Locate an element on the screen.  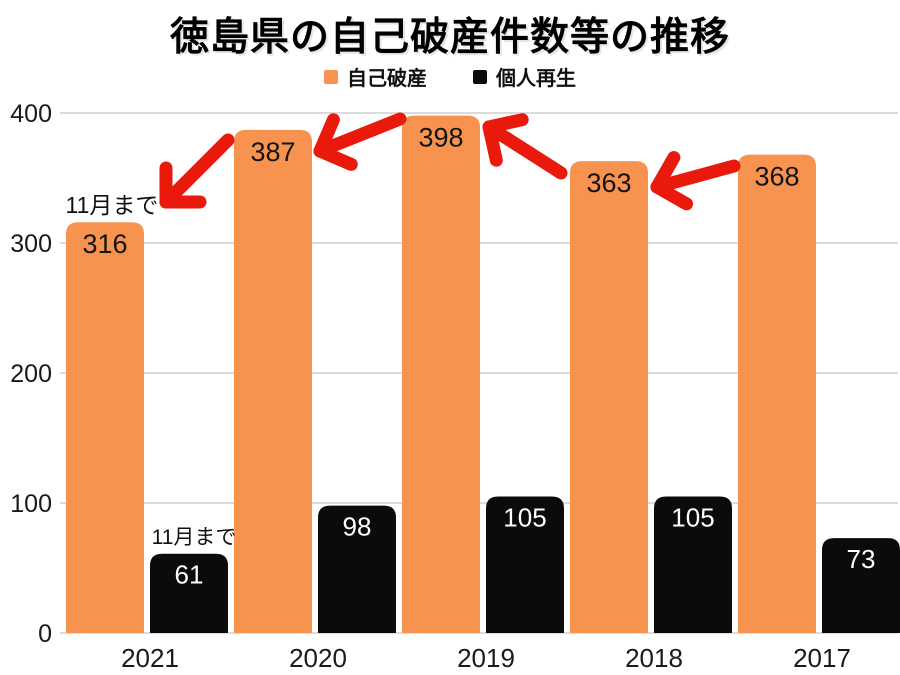
legend-item-rehabilitation: 個人再生 is located at coordinates (524, 76).